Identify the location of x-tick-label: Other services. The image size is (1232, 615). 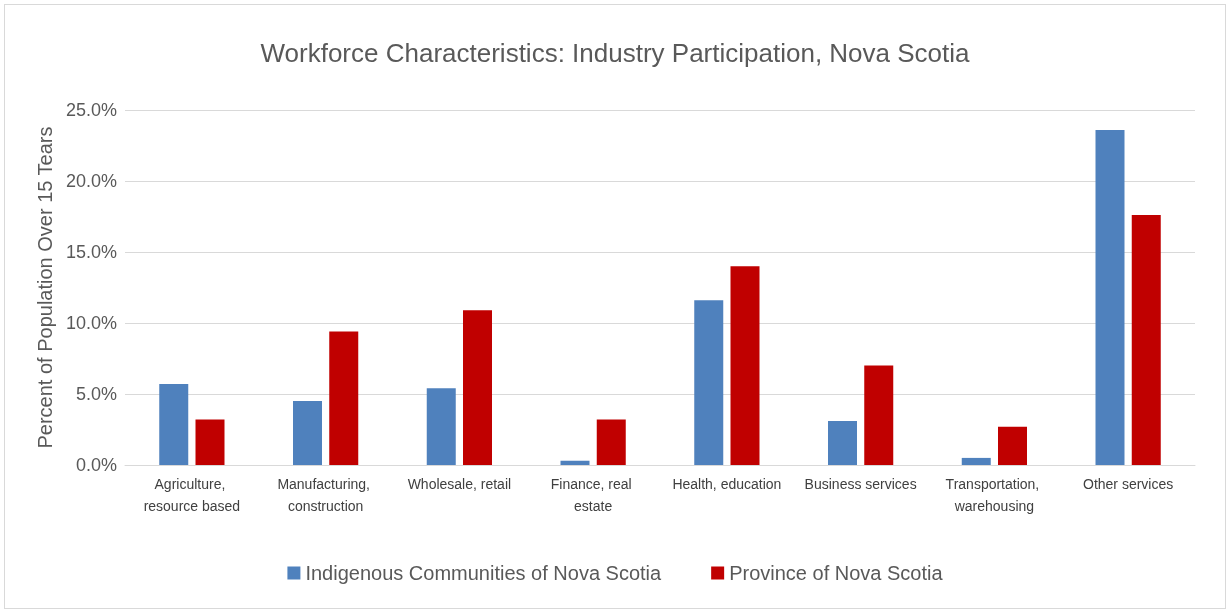
(1128, 484).